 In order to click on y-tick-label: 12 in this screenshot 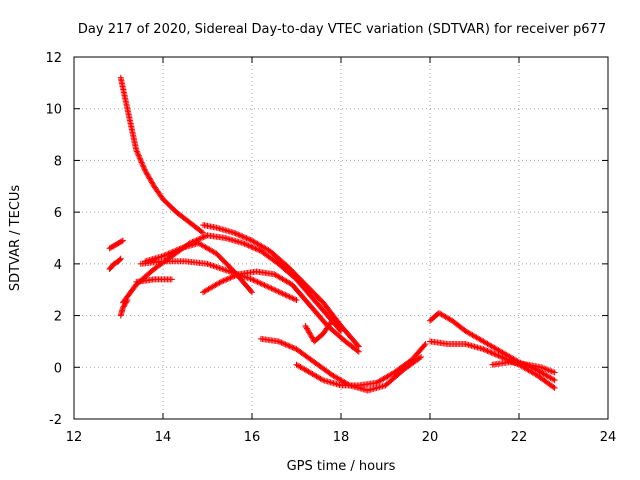, I will do `click(53, 58)`.